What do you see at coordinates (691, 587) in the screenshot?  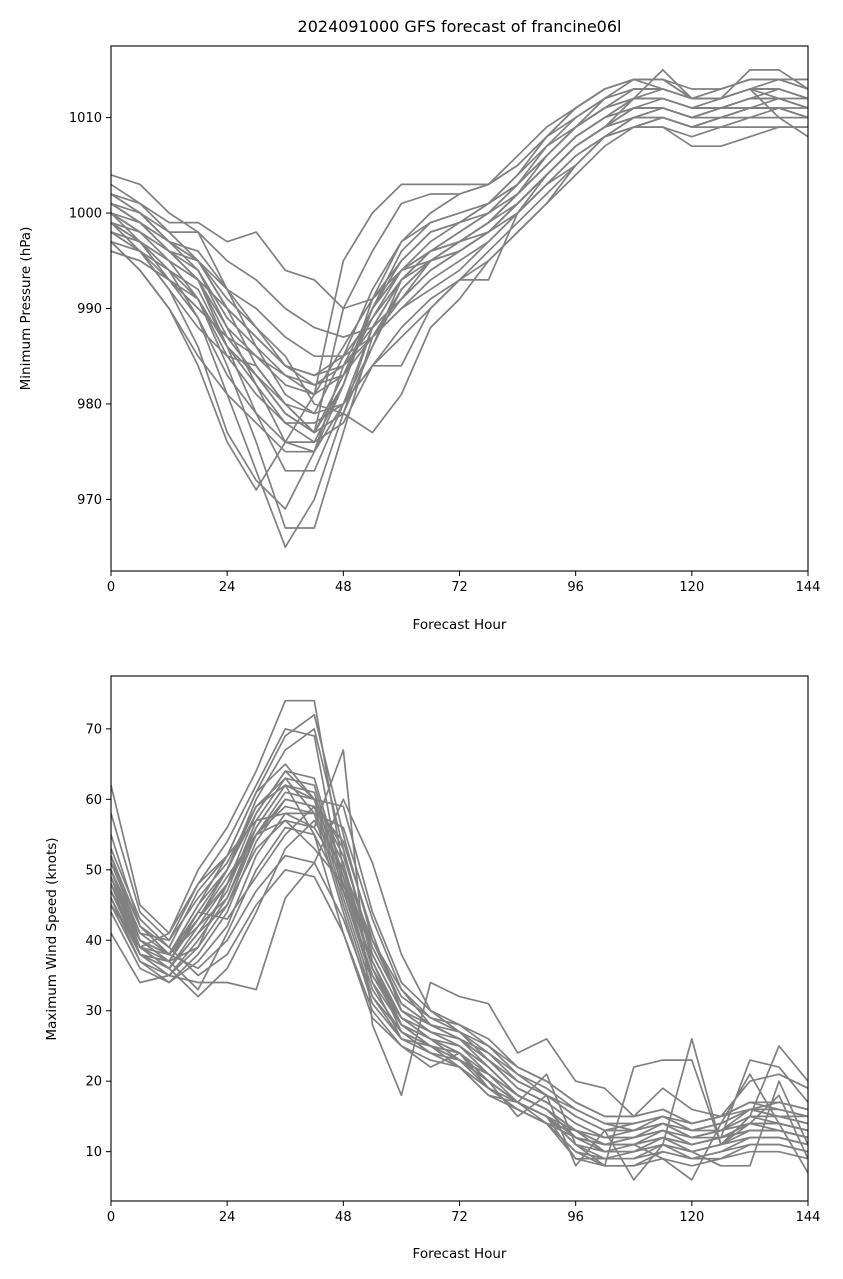 I see `pressure-x-tick-label: 120` at bounding box center [691, 587].